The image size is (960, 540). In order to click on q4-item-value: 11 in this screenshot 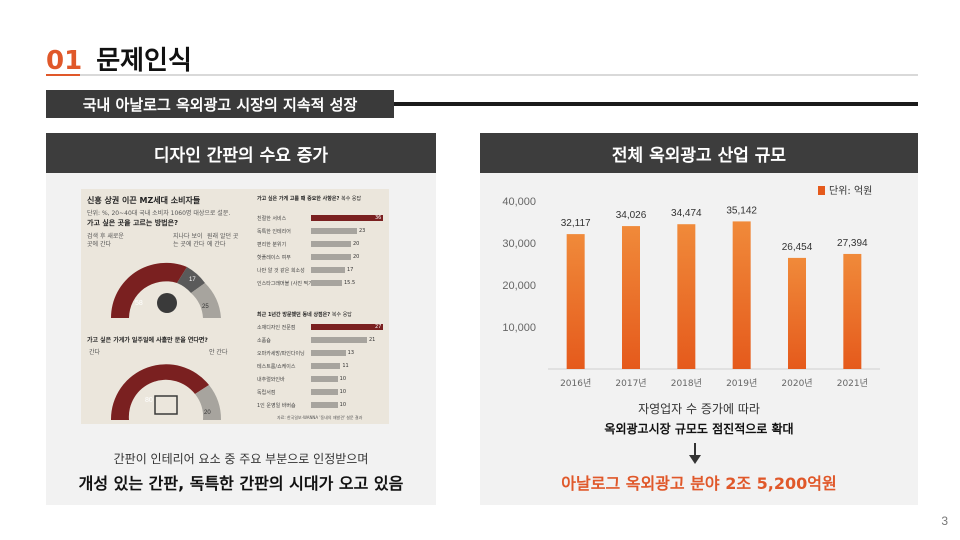, I will do `click(345, 366)`.